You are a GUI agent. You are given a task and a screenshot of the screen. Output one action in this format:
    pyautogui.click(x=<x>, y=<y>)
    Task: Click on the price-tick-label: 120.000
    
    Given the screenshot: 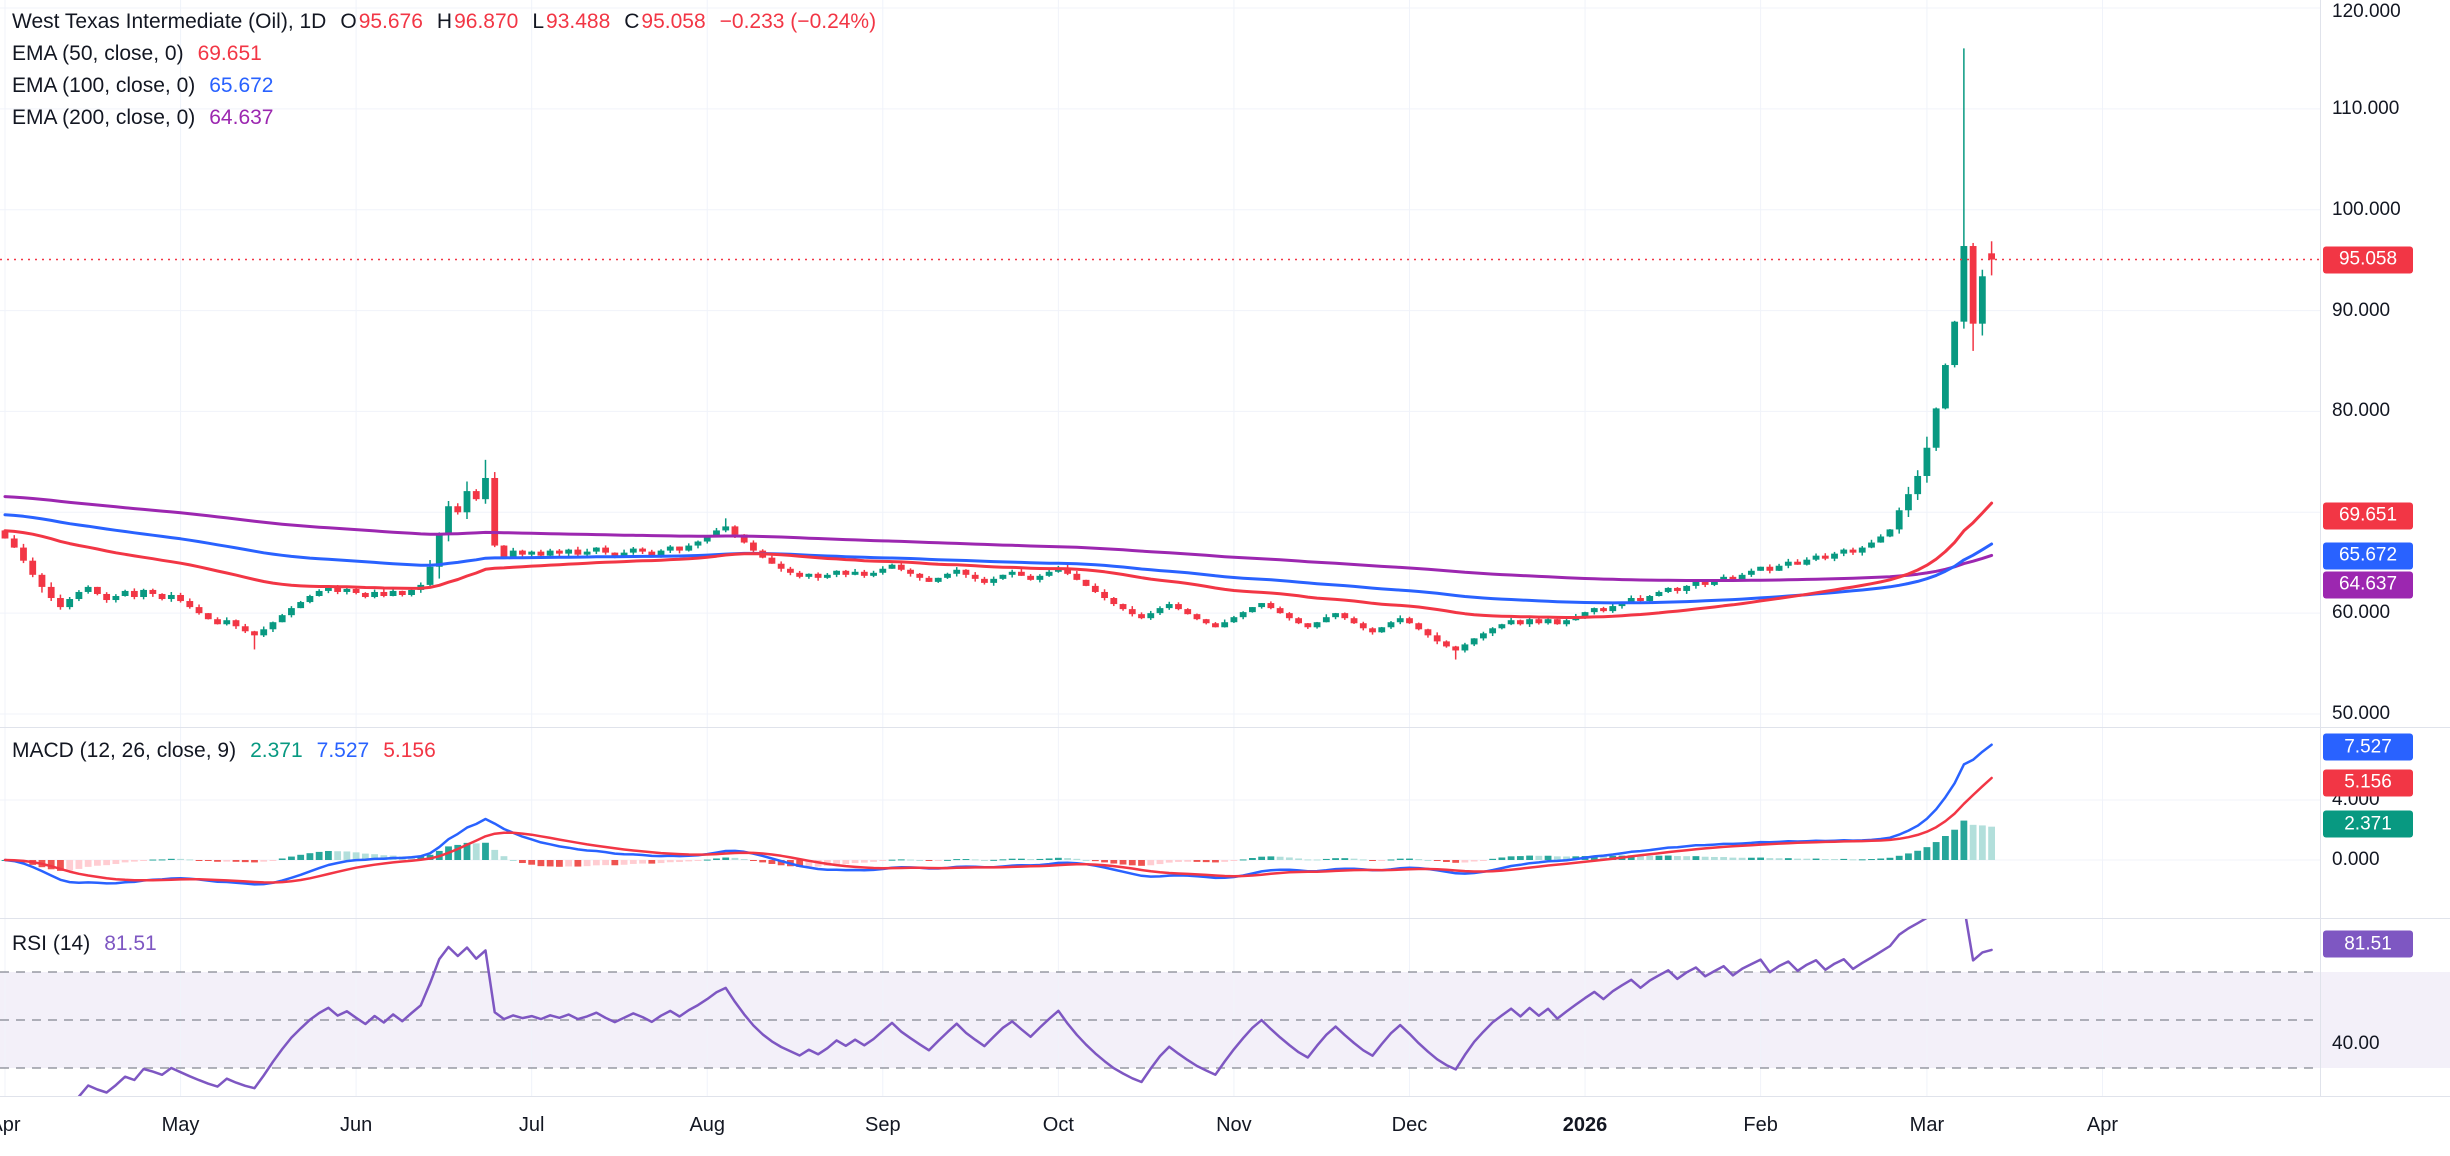 What is the action you would take?
    pyautogui.click(x=2366, y=11)
    